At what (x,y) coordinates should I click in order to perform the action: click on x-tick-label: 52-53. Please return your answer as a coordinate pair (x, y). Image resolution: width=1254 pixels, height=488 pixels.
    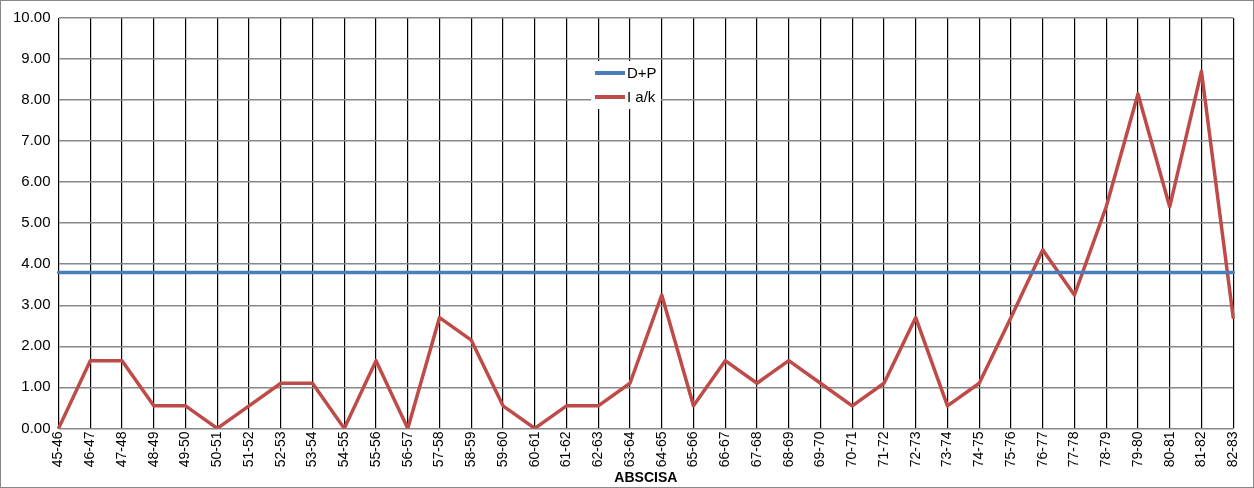
    Looking at the image, I should click on (279, 449).